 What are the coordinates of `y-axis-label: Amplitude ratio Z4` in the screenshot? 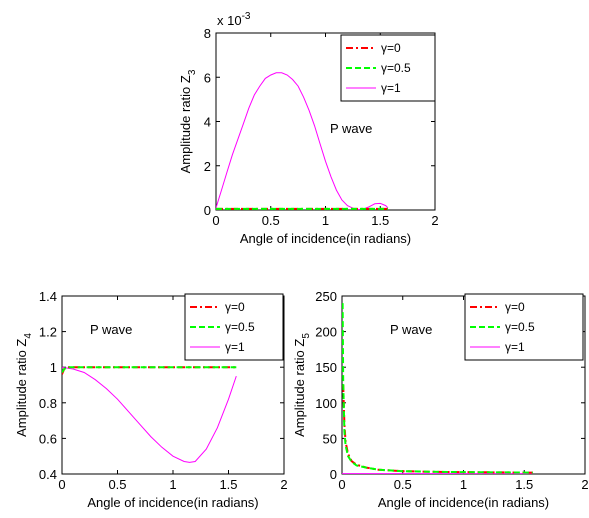 It's located at (24, 385).